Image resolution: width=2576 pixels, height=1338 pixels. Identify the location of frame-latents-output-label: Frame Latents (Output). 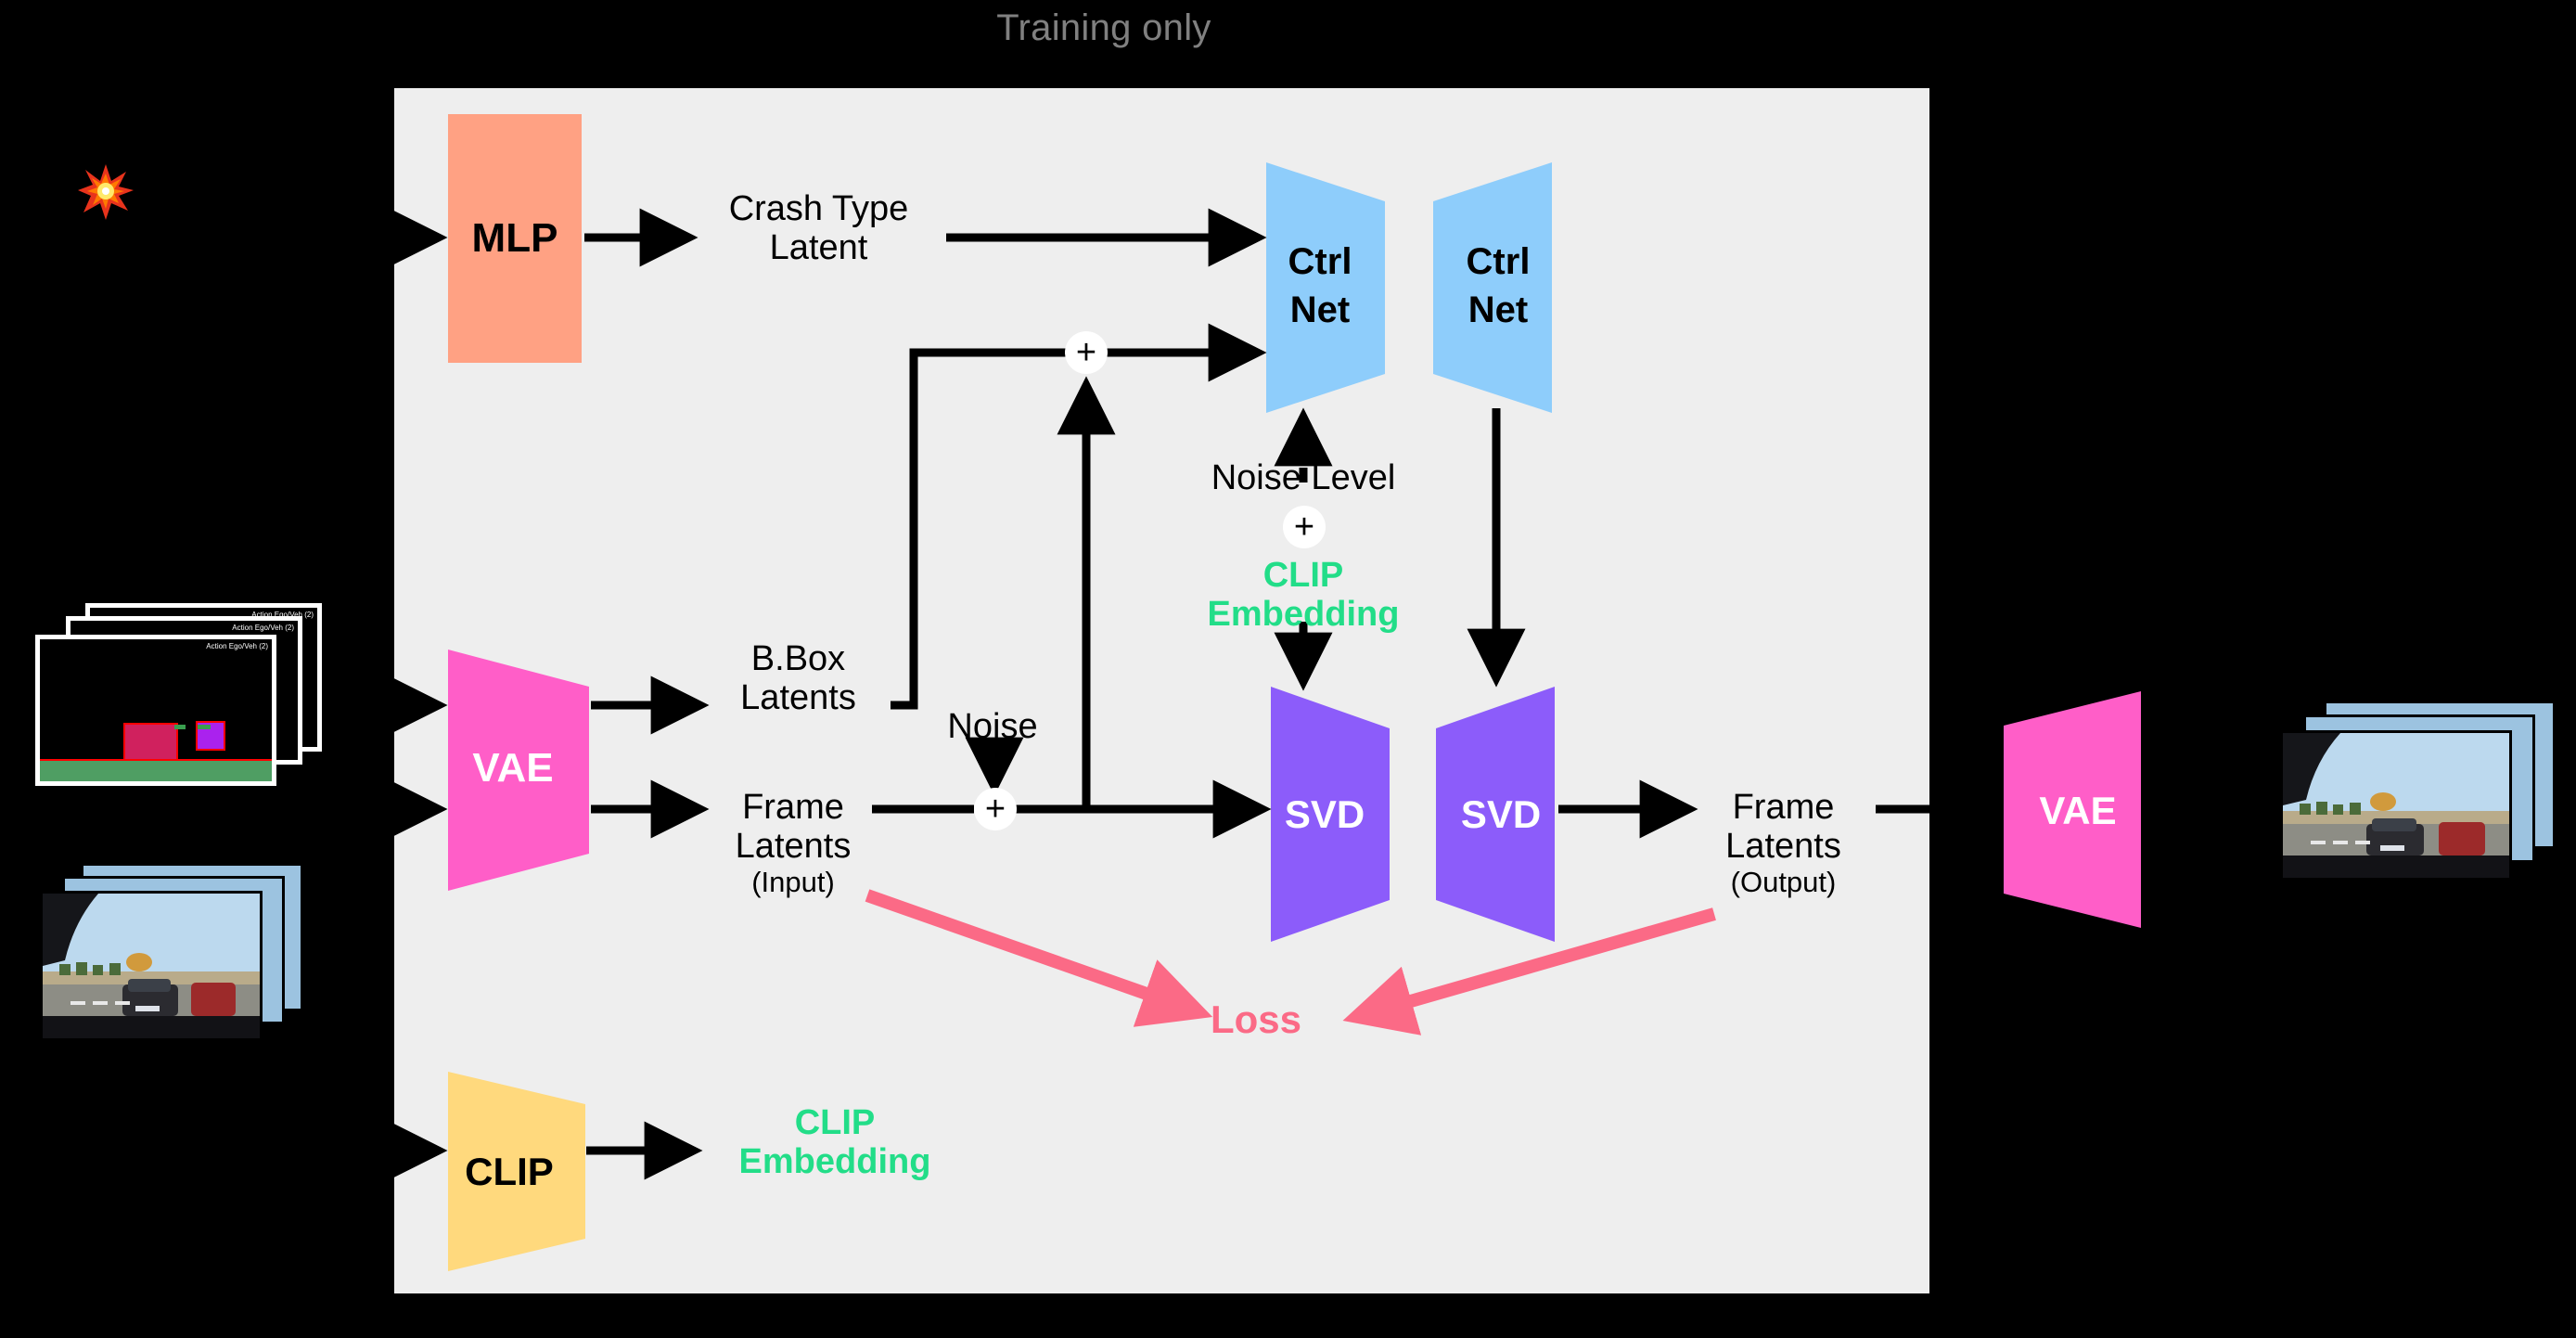
(1783, 843).